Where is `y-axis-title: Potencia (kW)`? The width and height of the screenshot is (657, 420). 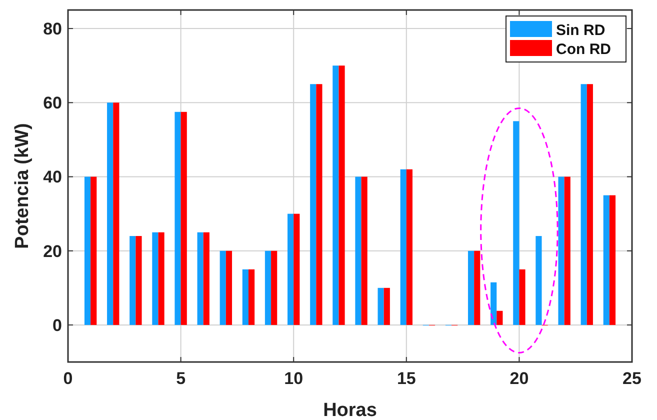
y-axis-title: Potencia (kW) is located at coordinates (22, 186).